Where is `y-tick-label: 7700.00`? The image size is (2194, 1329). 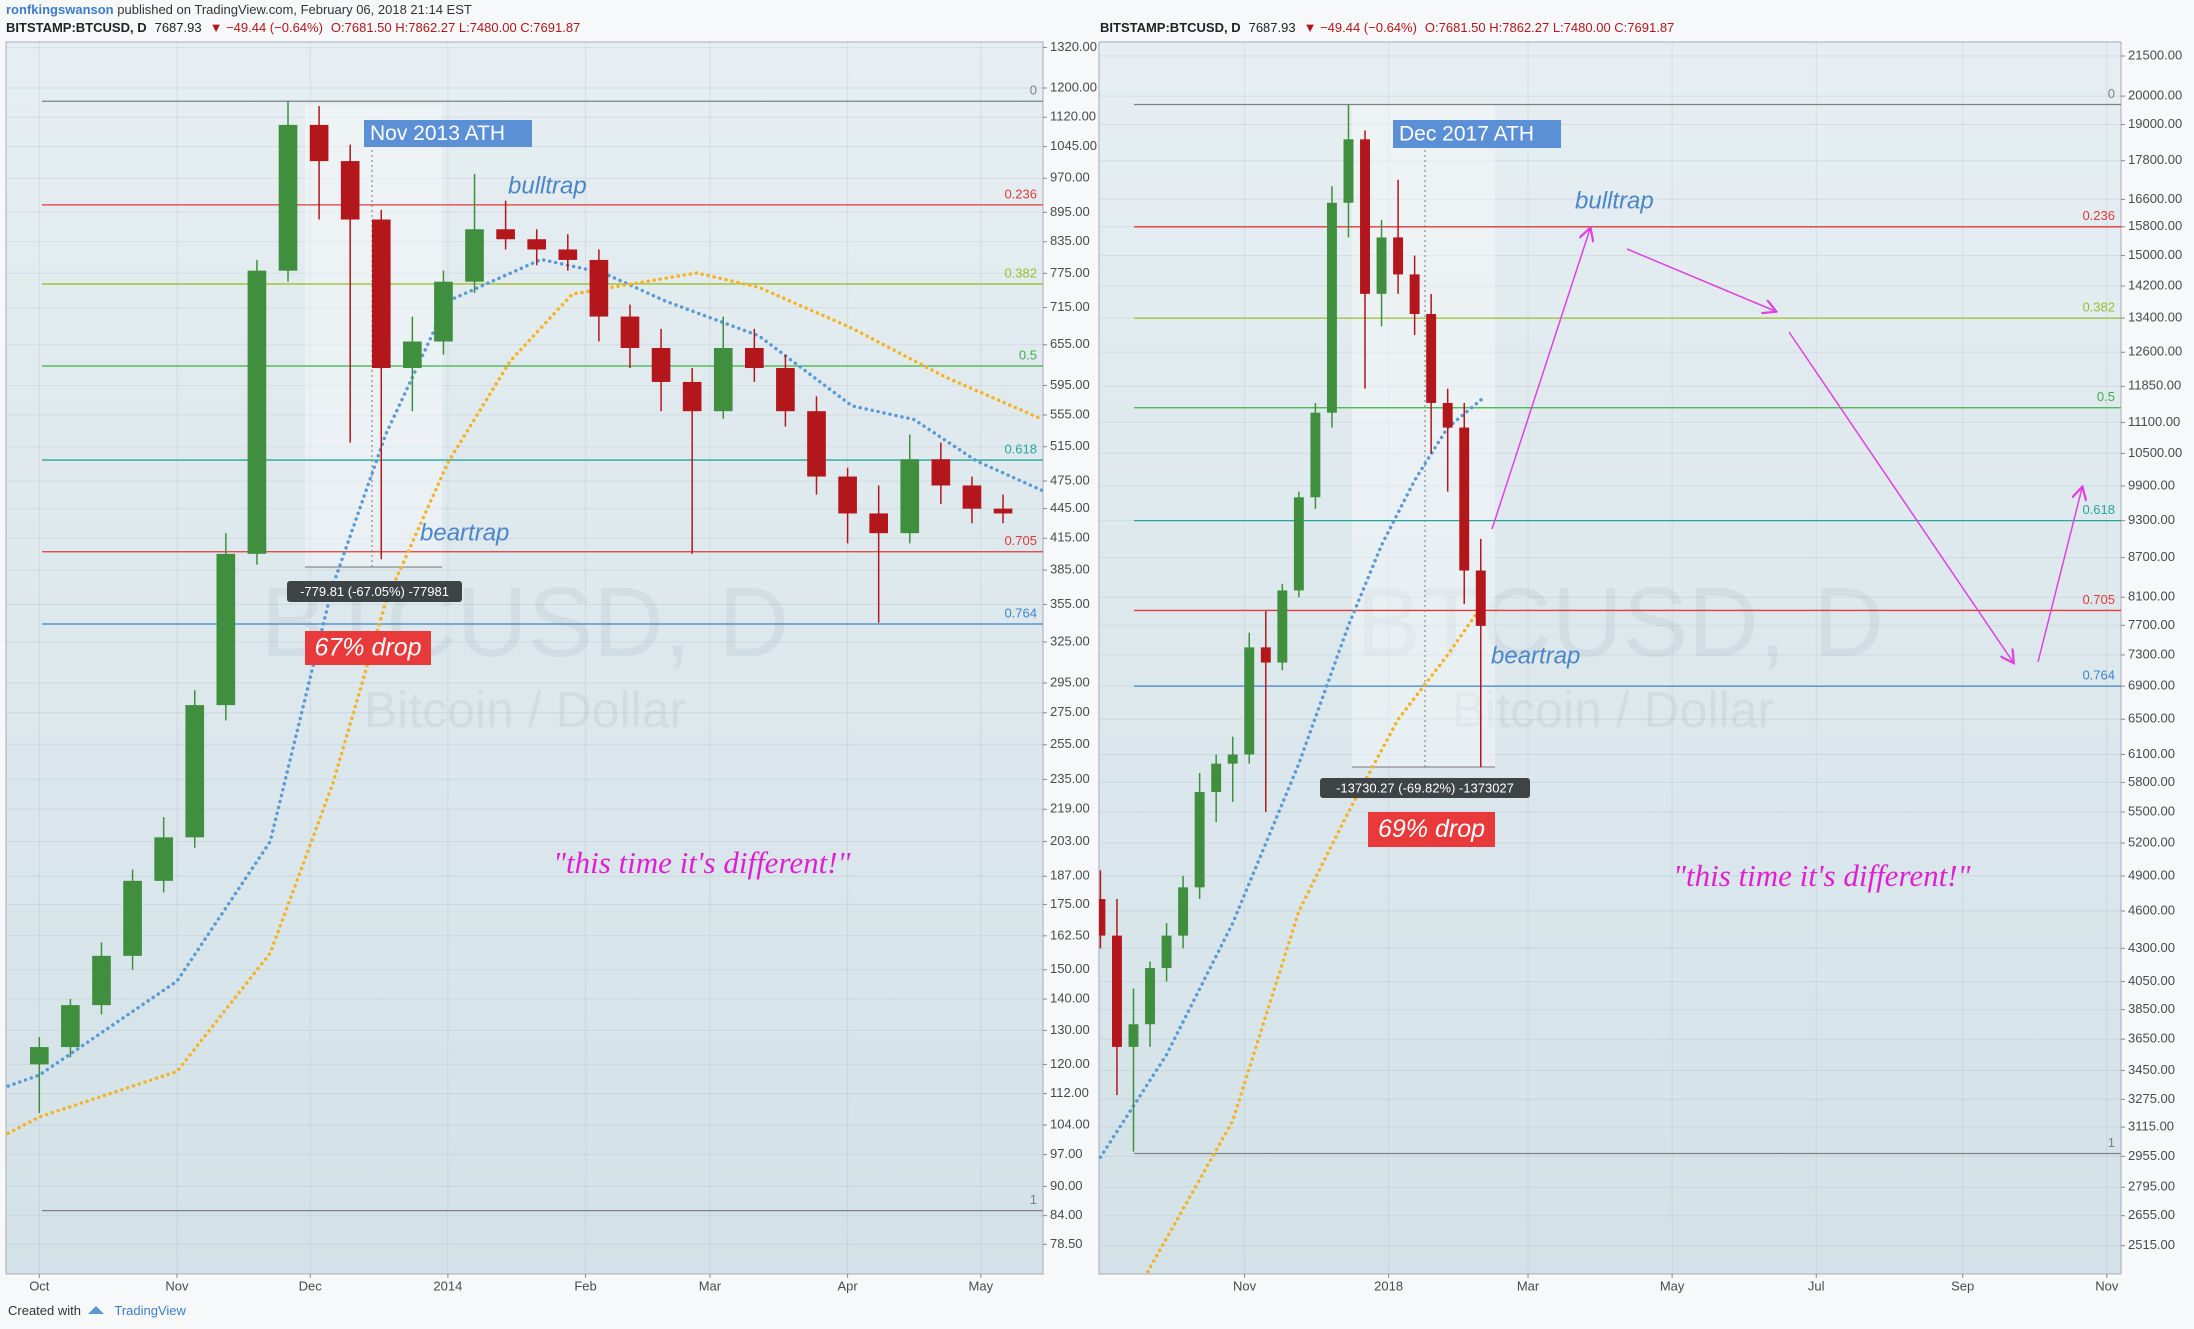 y-tick-label: 7700.00 is located at coordinates (2151, 624).